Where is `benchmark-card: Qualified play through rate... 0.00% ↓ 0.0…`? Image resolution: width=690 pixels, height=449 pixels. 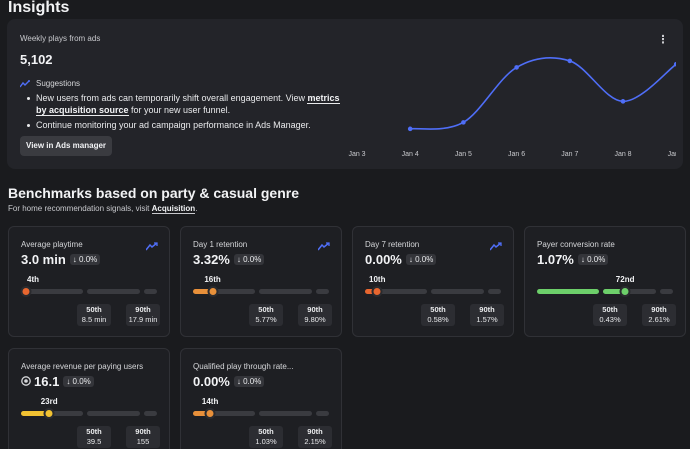
benchmark-card: Qualified play through rate... 0.00% ↓ 0.0… is located at coordinates (261, 398).